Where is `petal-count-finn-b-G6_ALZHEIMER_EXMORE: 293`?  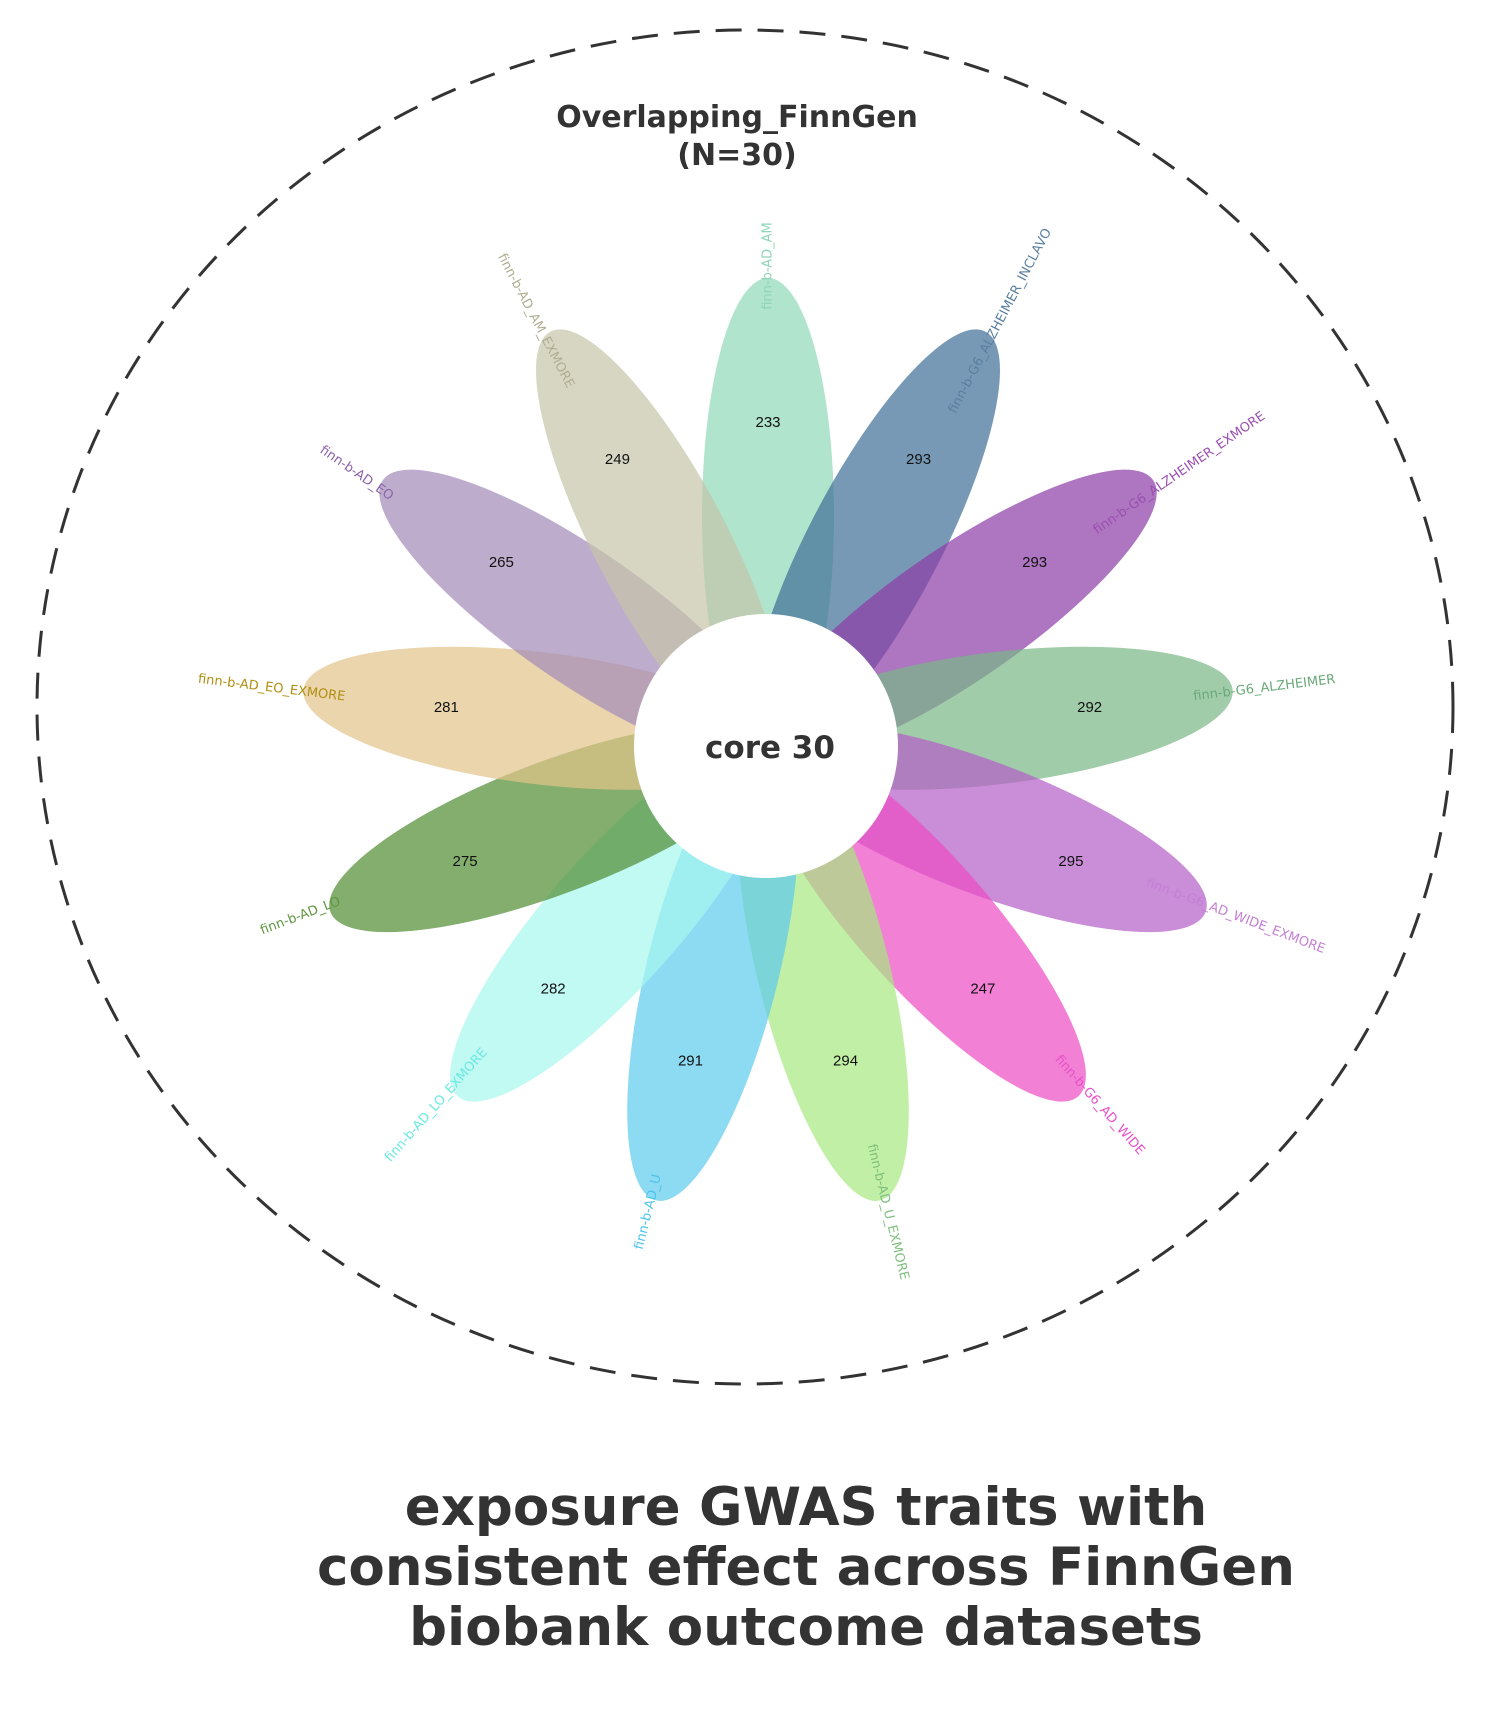
petal-count-finn-b-G6_ALZHEIMER_EXMORE: 293 is located at coordinates (1034, 562).